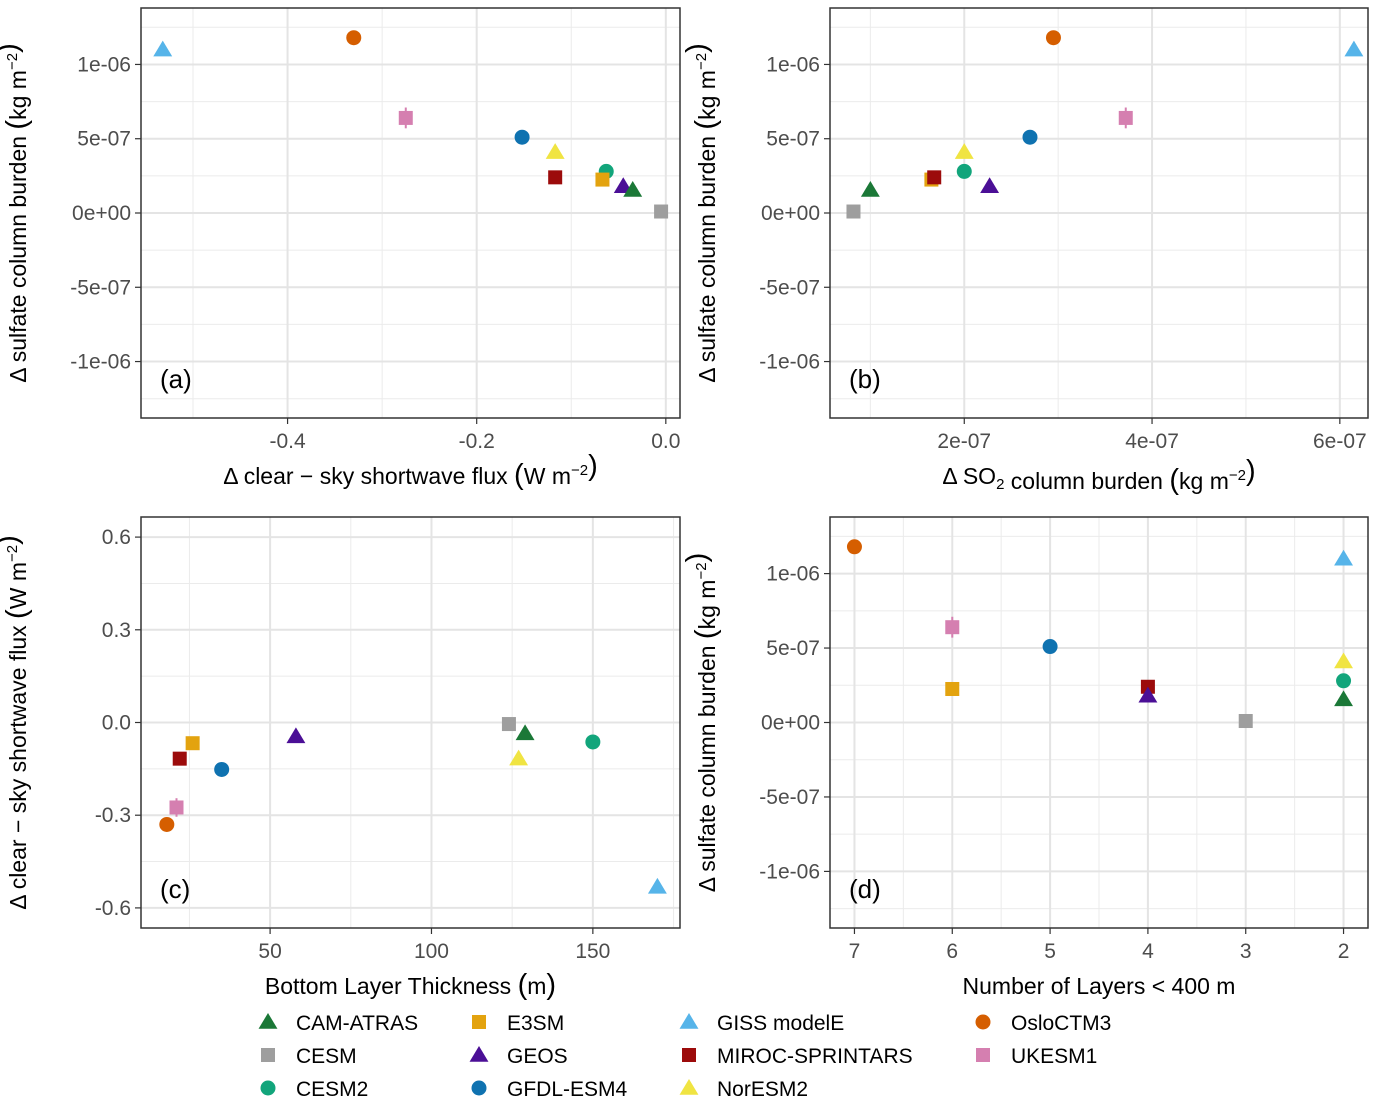  What do you see at coordinates (855, 951) in the screenshot?
I see `x-tick-label: 7` at bounding box center [855, 951].